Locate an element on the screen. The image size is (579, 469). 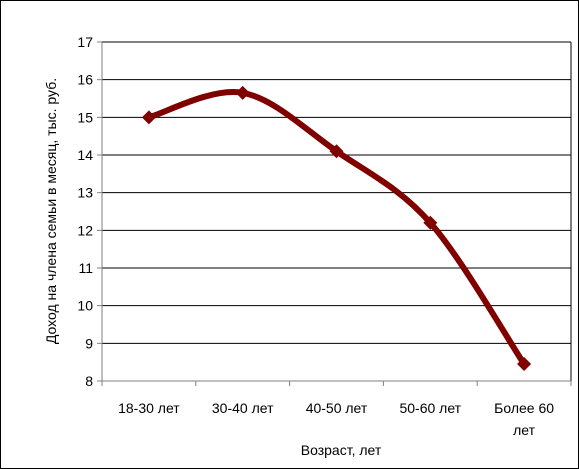
x-tick-label: 40-50 лет is located at coordinates (337, 408).